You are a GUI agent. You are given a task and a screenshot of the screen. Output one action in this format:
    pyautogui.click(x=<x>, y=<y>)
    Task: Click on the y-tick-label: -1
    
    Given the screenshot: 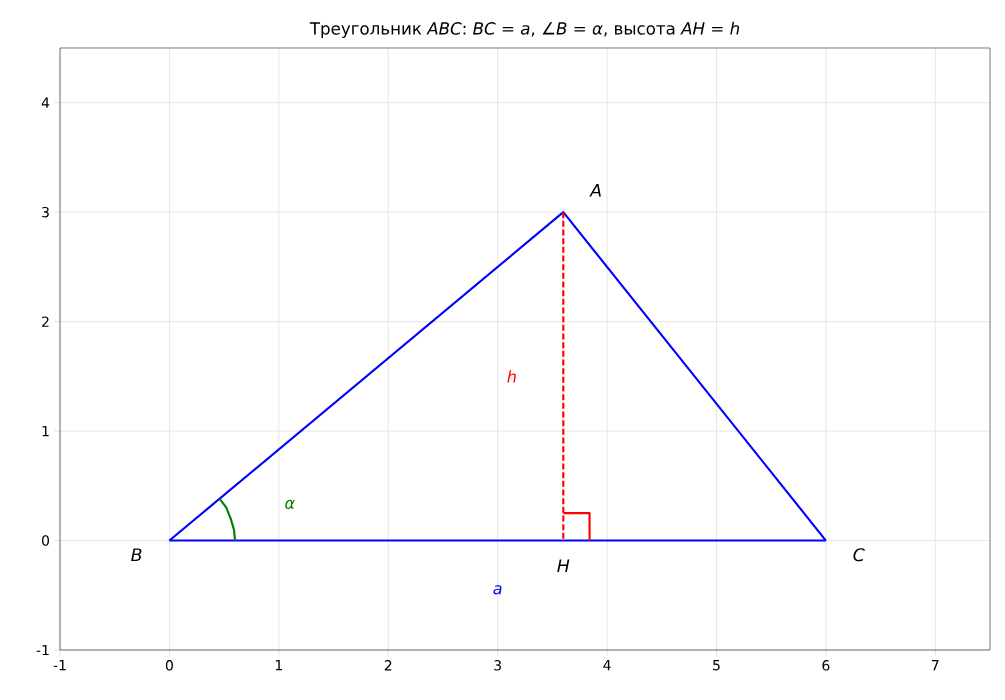 What is the action you would take?
    pyautogui.click(x=42, y=650)
    